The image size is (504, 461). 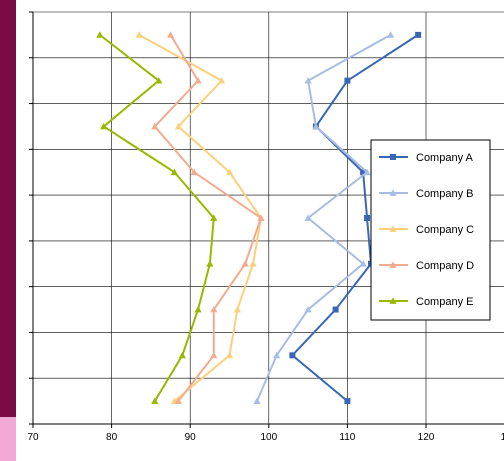 I want to click on sidebar-strip-top, so click(x=8, y=208).